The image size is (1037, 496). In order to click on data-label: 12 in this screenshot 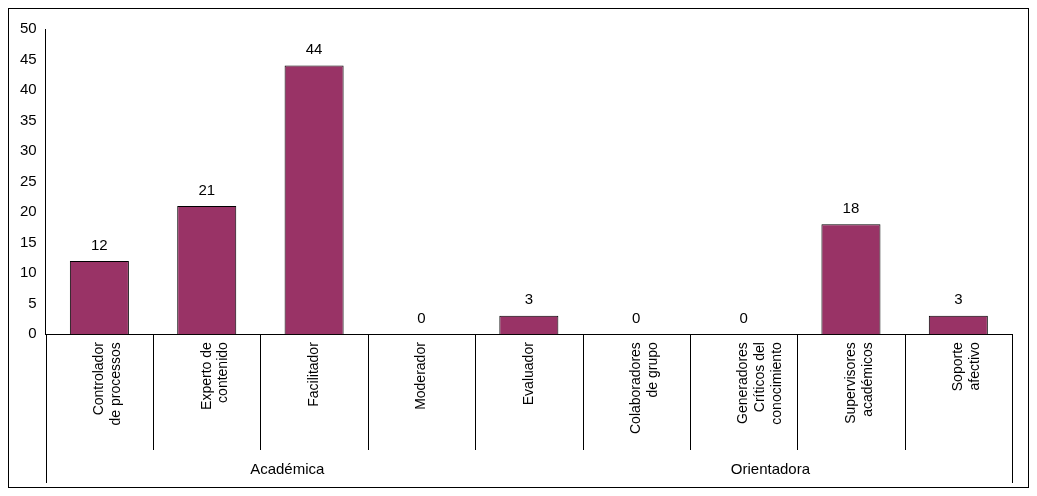, I will do `click(99, 244)`.